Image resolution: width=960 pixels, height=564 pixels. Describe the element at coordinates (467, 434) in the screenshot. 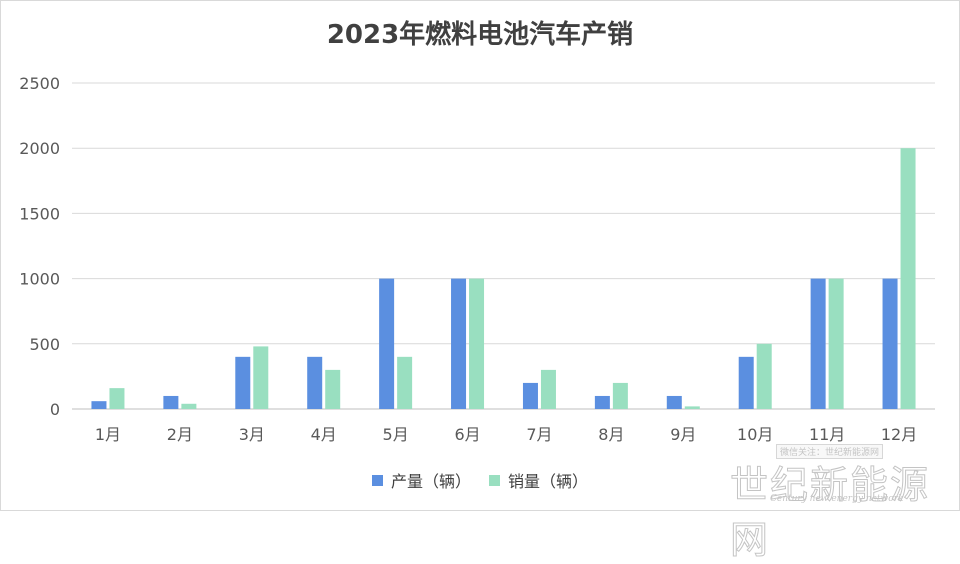

I see `x-tick-label: 6月` at that location.